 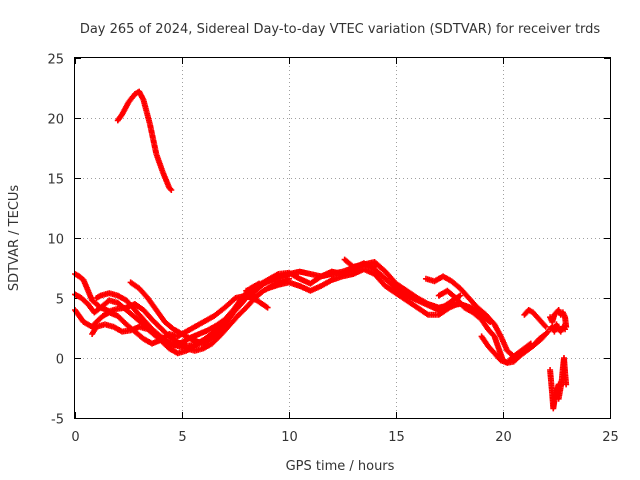 I want to click on x-axis-label: GPS time / hours, so click(x=340, y=466).